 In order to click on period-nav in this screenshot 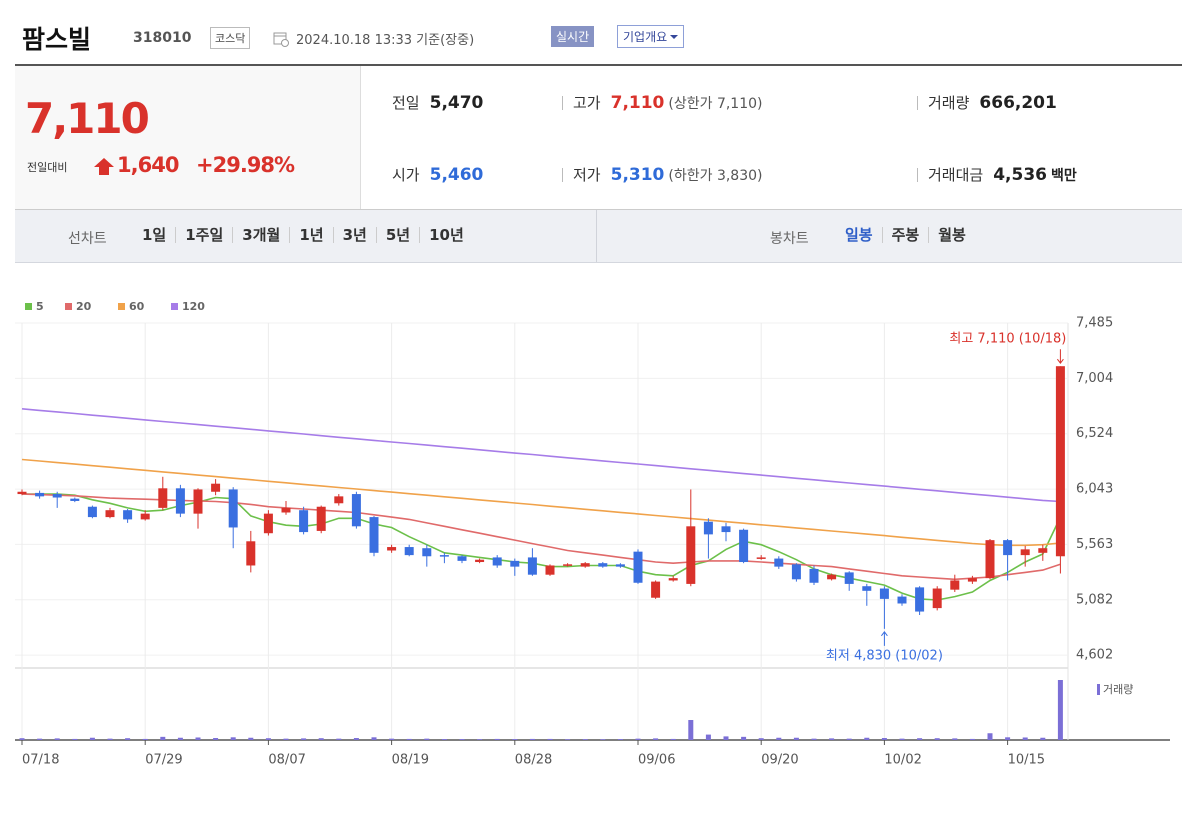, I will do `click(598, 236)`.